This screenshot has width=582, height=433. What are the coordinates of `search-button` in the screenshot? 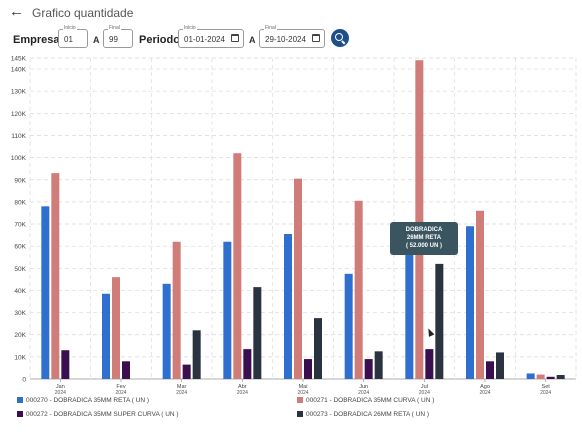 It's located at (340, 38).